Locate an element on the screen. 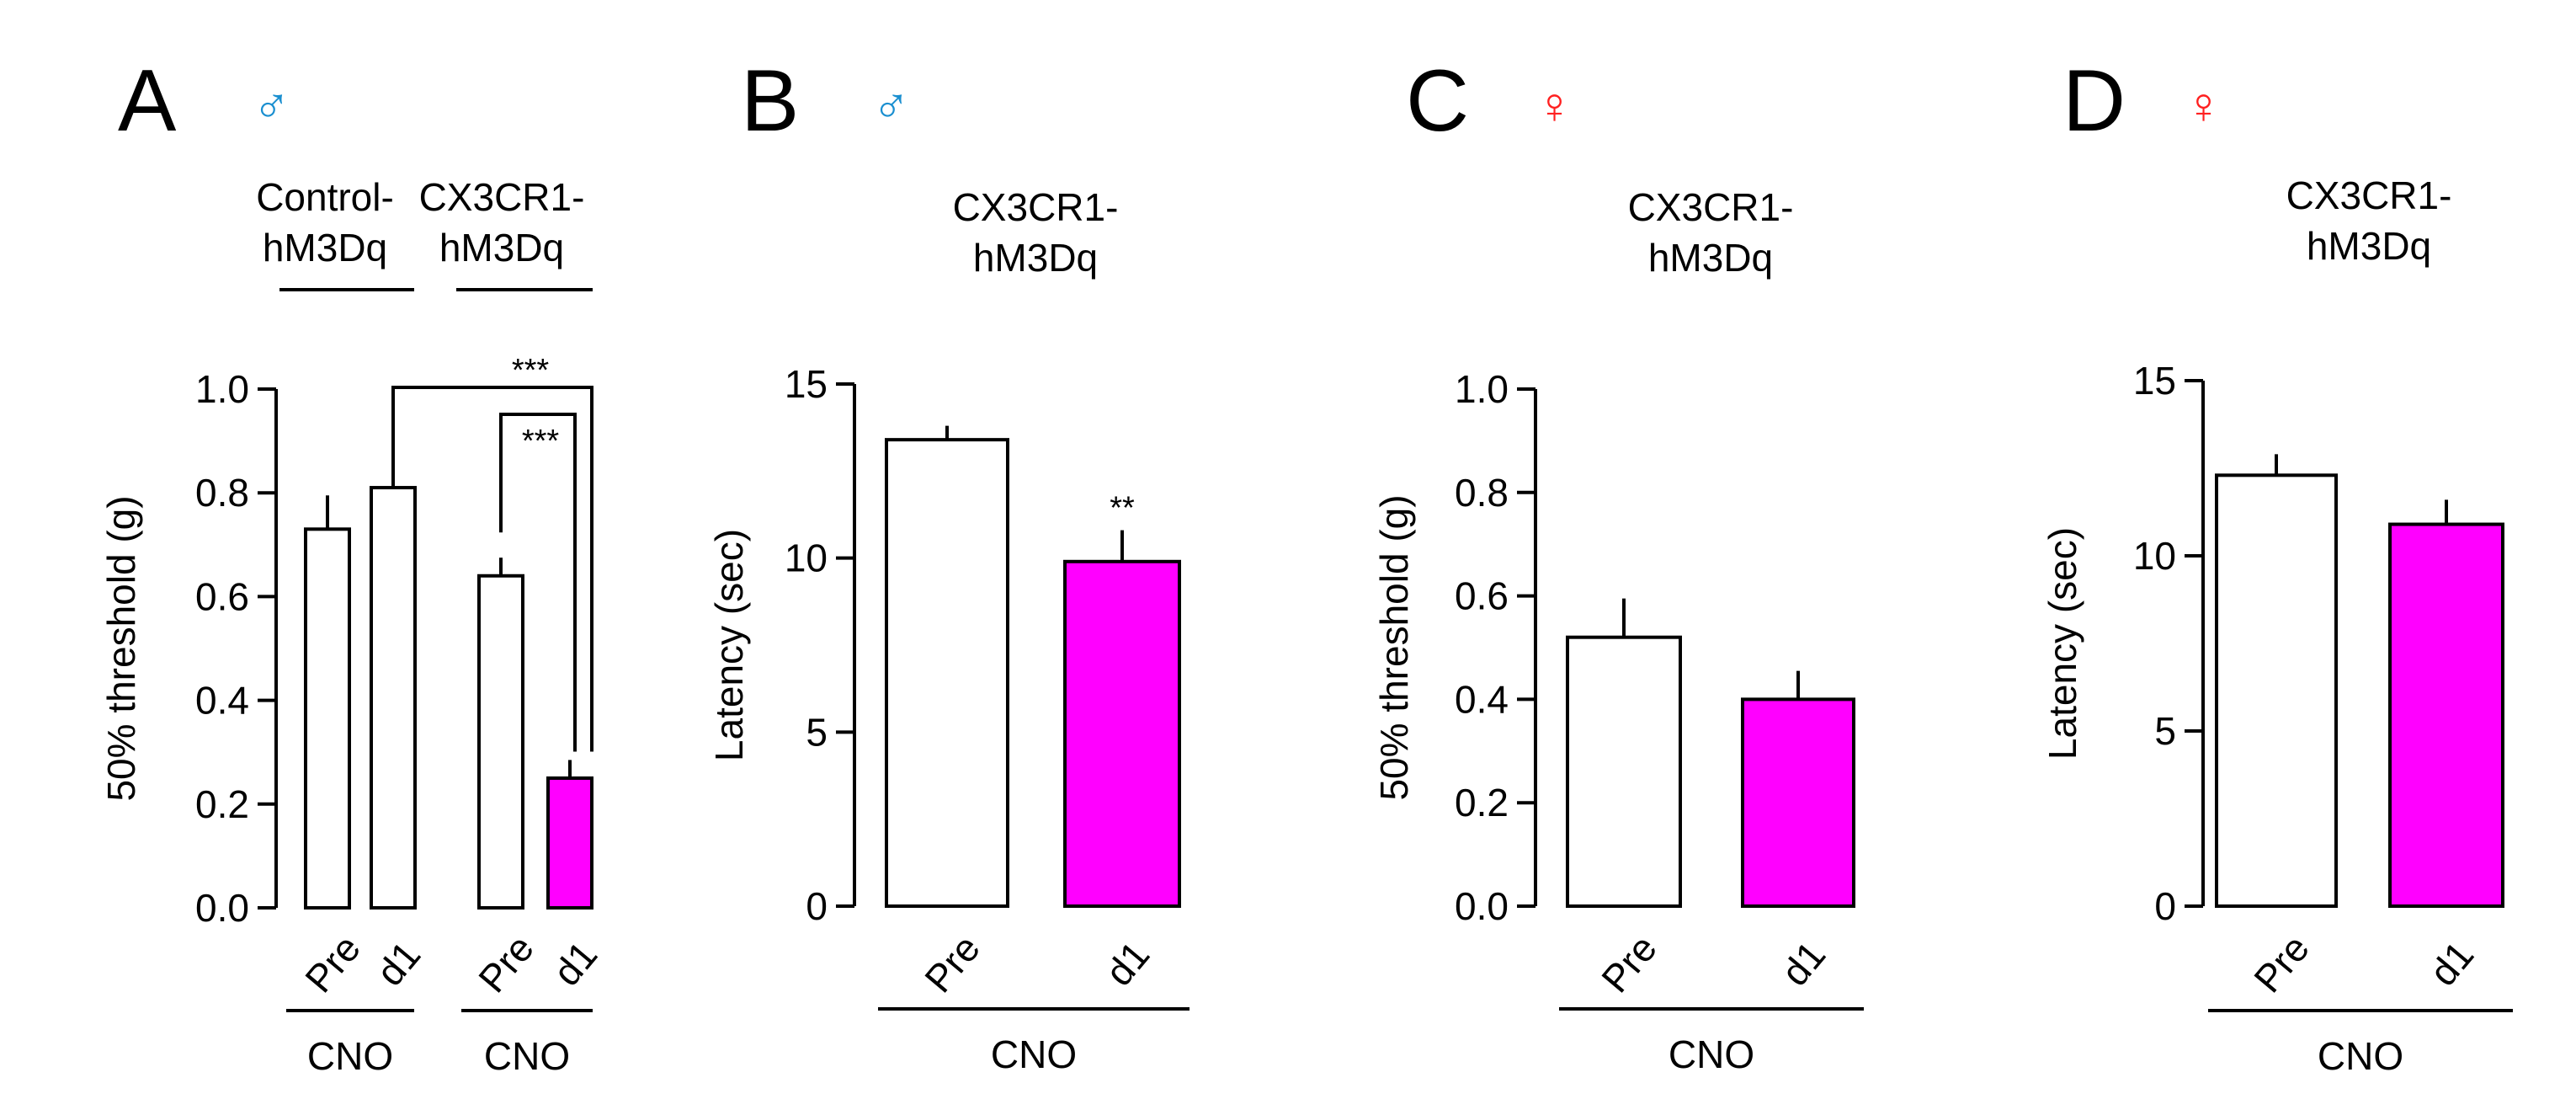  panel-label: D is located at coordinates (2094, 101).